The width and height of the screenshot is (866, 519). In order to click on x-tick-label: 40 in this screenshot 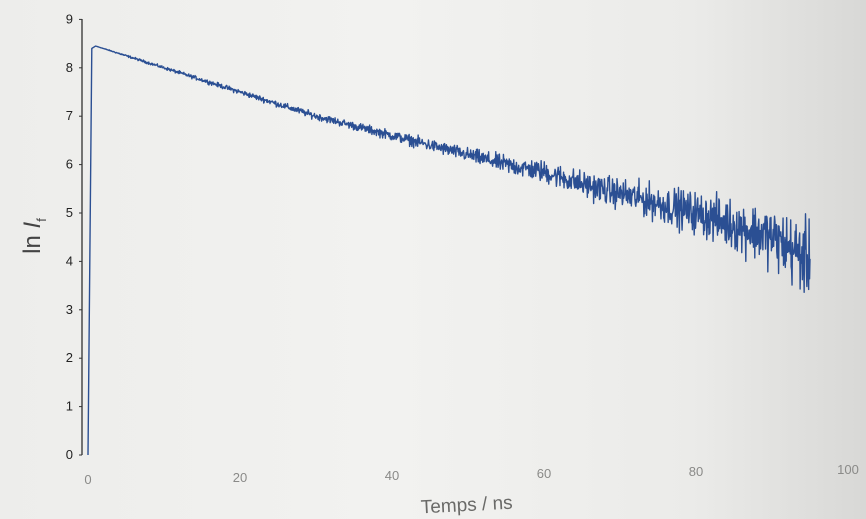, I will do `click(392, 475)`.